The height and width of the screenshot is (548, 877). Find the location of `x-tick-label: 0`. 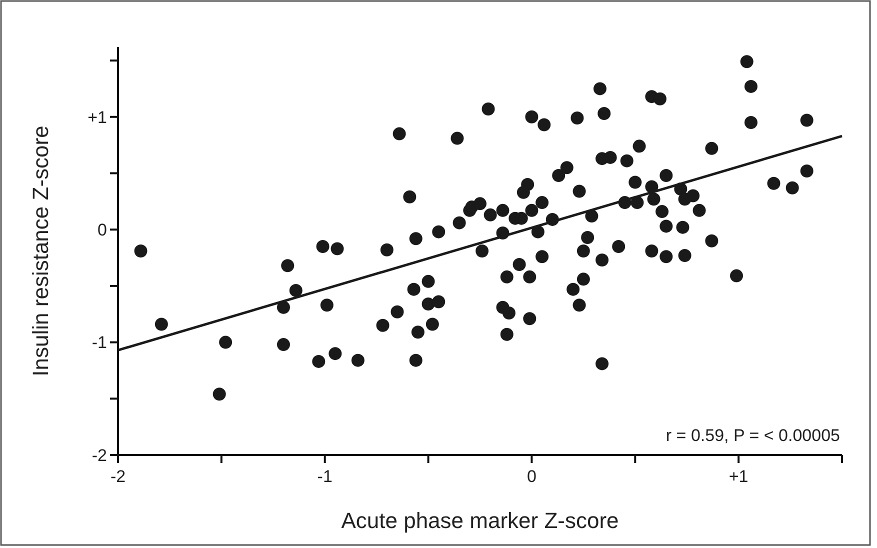

x-tick-label: 0 is located at coordinates (531, 476).